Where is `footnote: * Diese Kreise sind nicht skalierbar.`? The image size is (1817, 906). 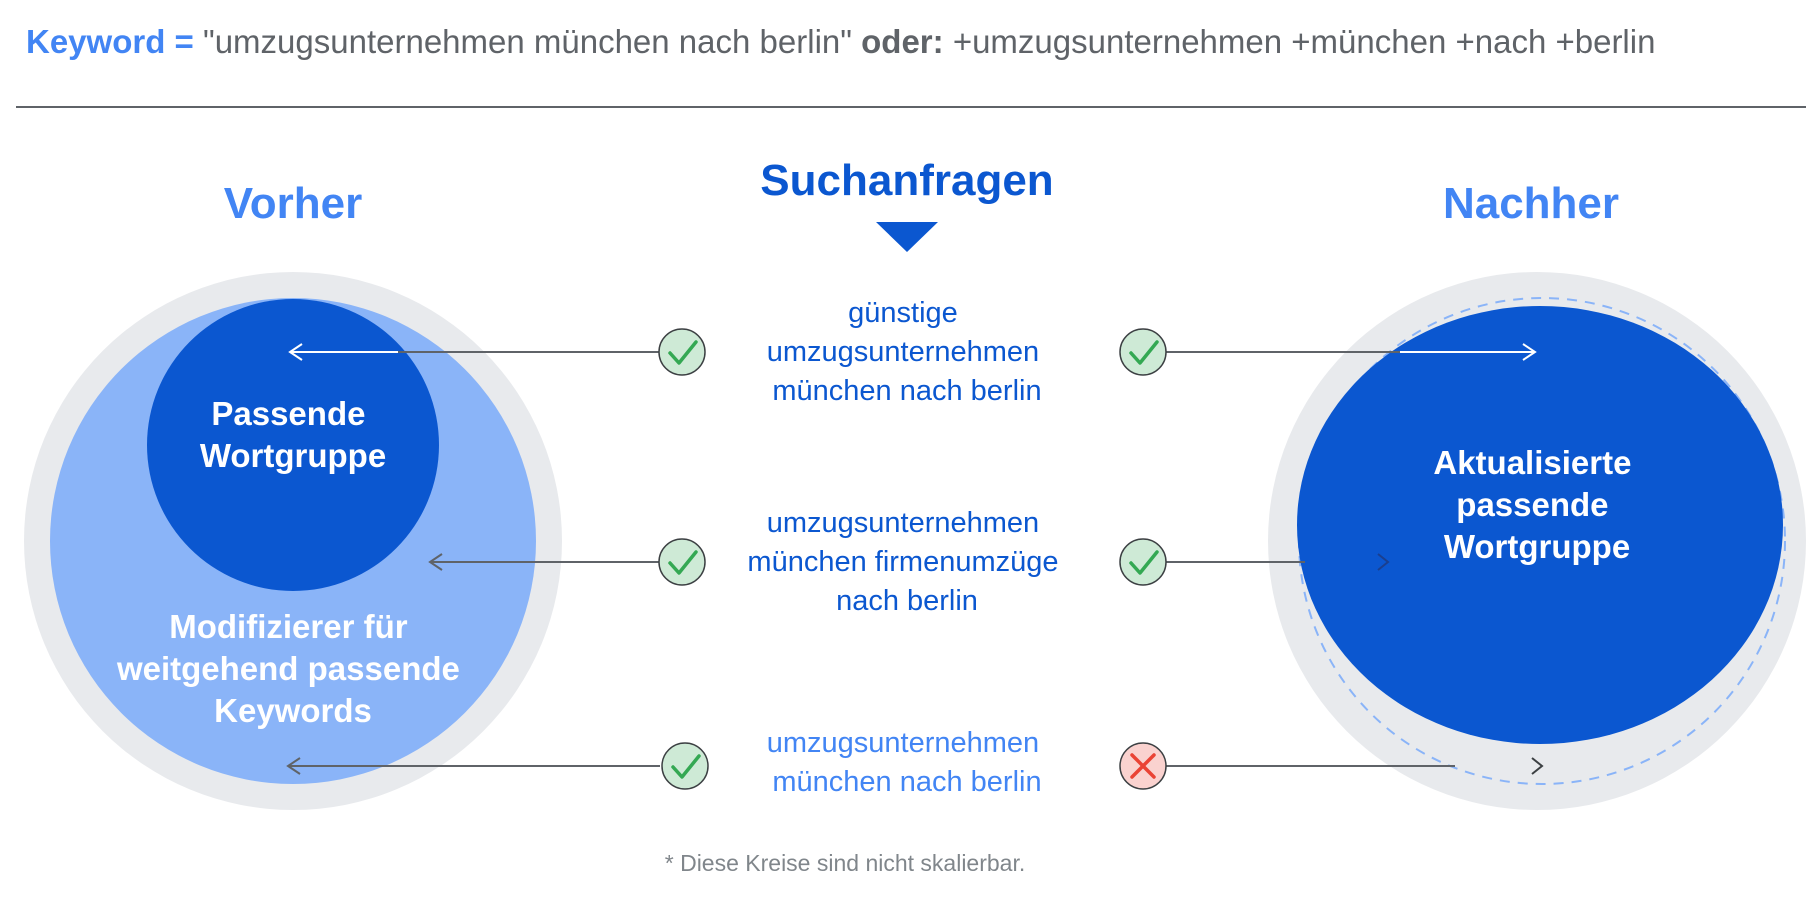 footnote: * Diese Kreise sind nicht skalierbar. is located at coordinates (845, 863).